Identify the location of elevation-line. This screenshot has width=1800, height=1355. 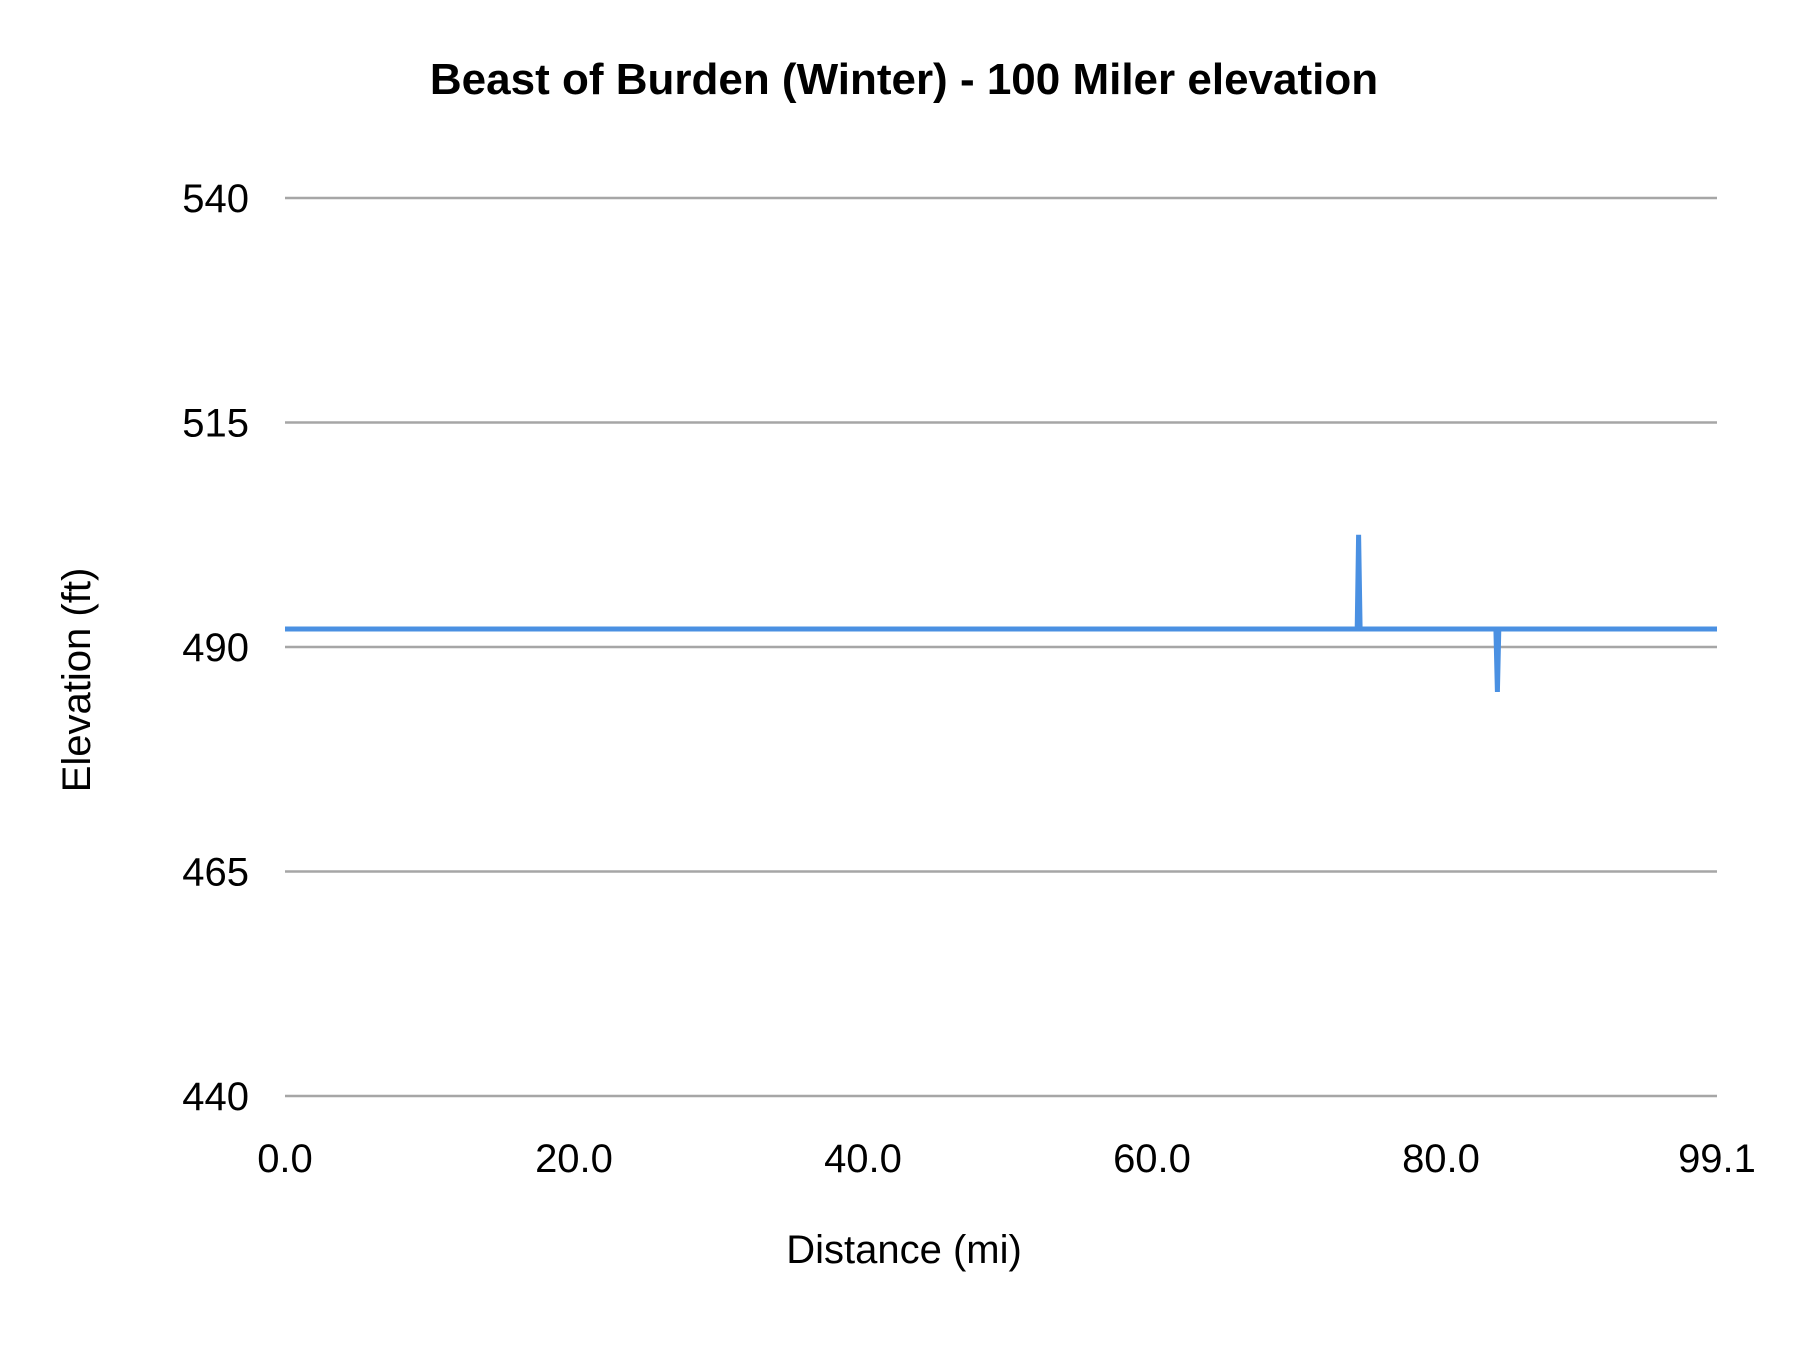
(1001, 613).